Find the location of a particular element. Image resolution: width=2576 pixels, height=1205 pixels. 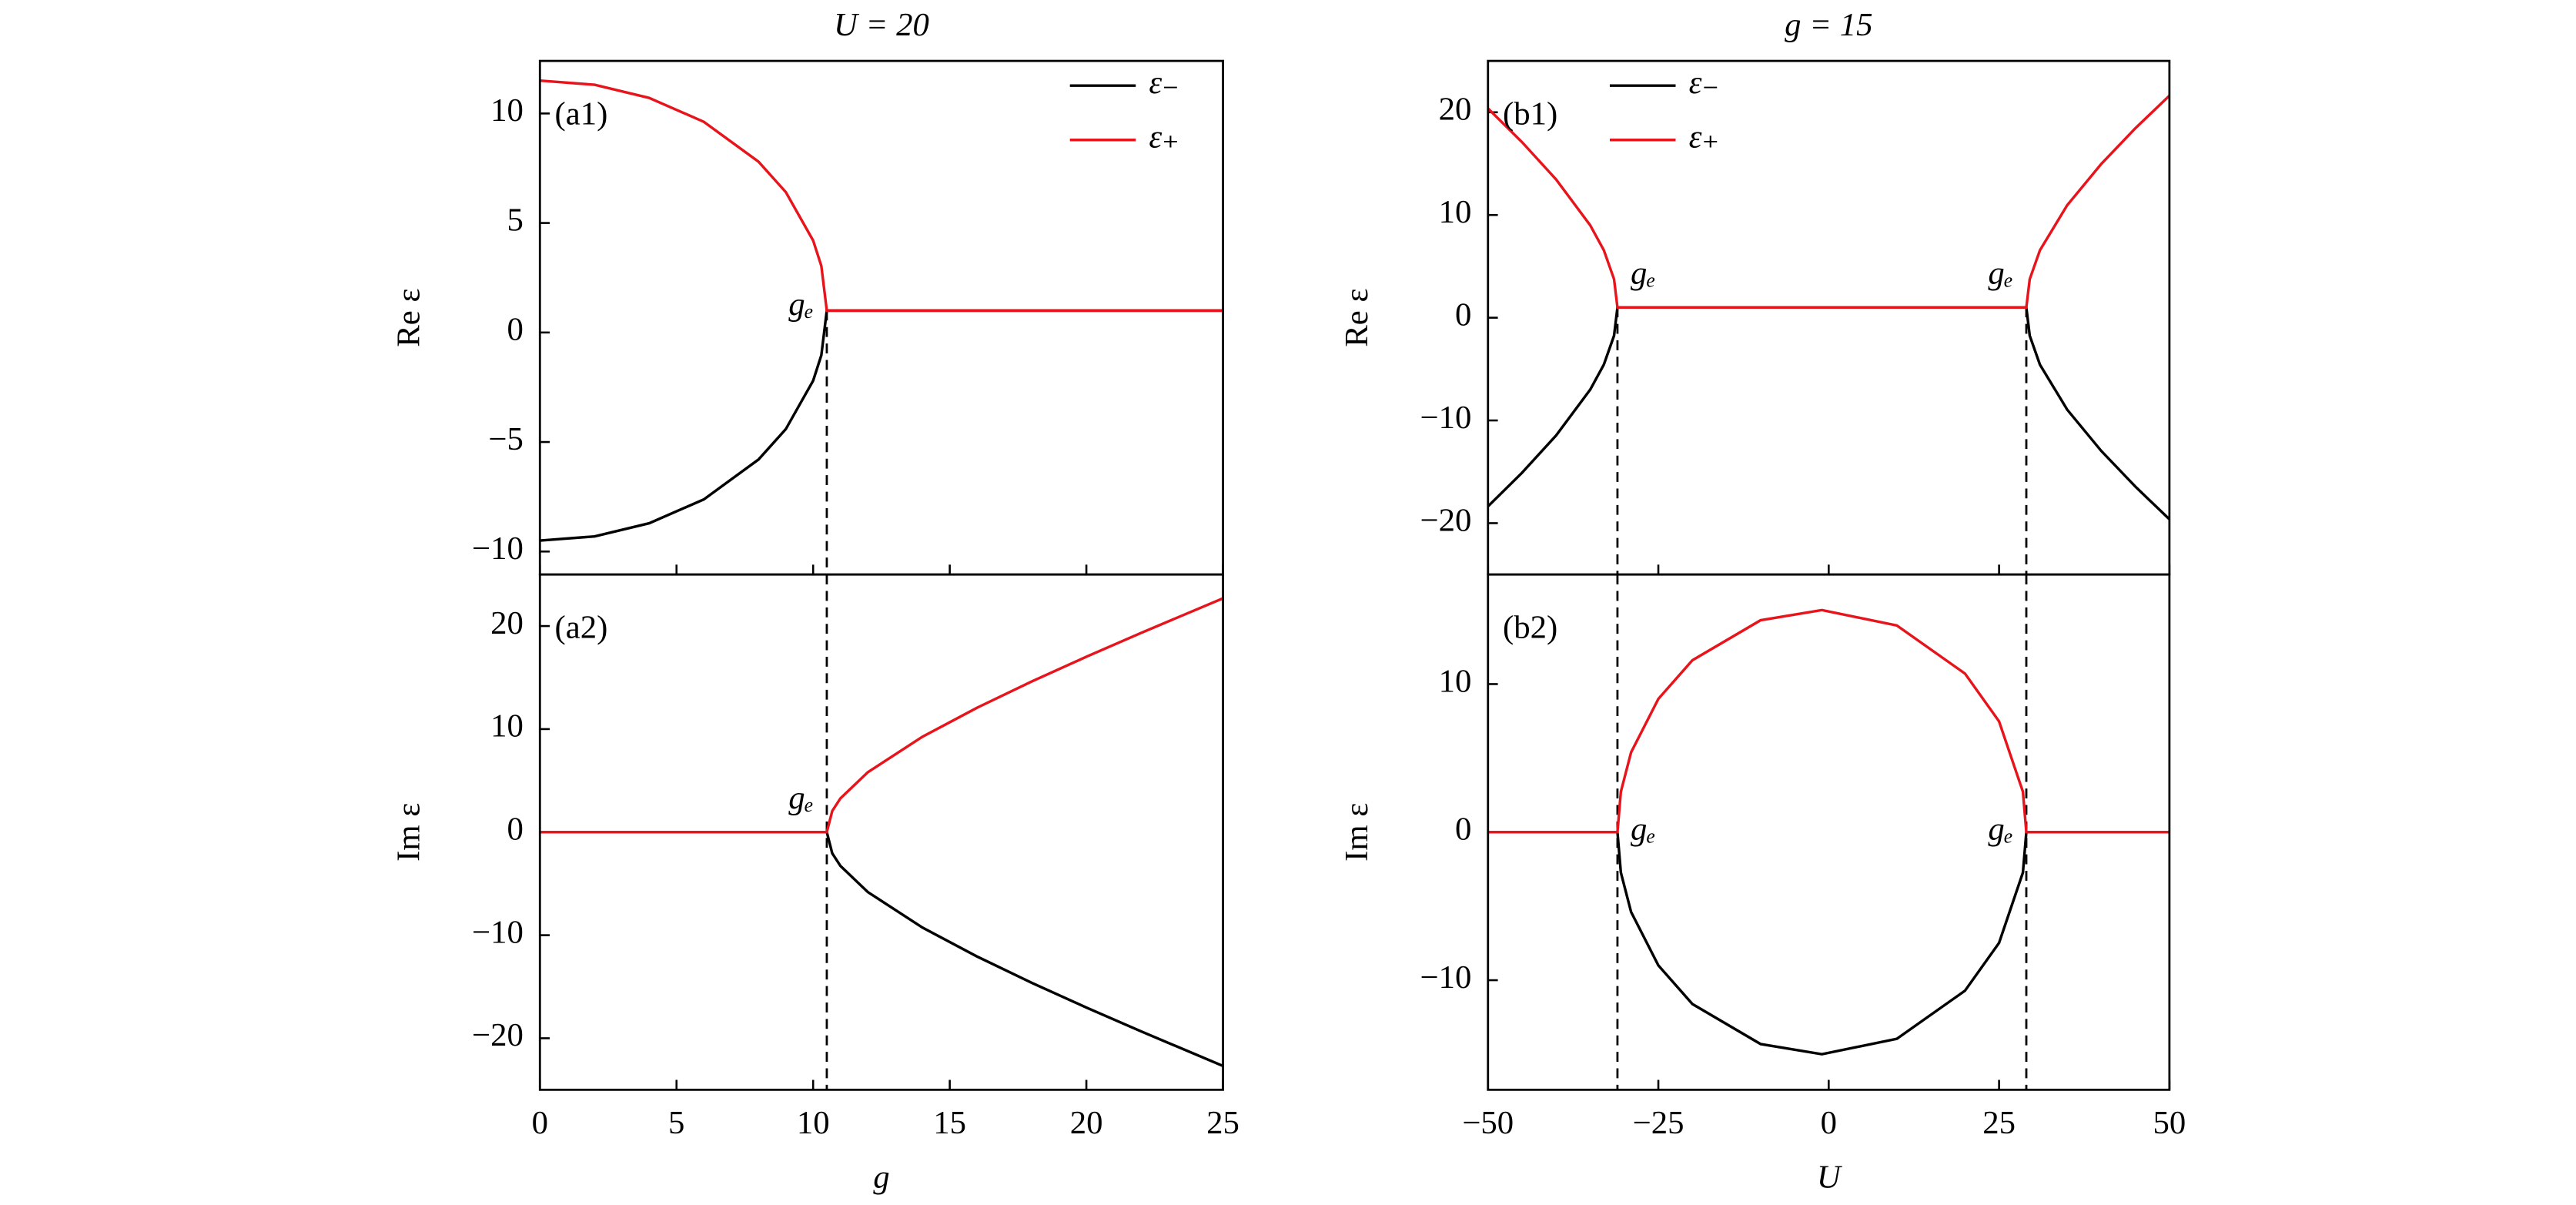

x-tick-label: 20 is located at coordinates (1086, 1123).